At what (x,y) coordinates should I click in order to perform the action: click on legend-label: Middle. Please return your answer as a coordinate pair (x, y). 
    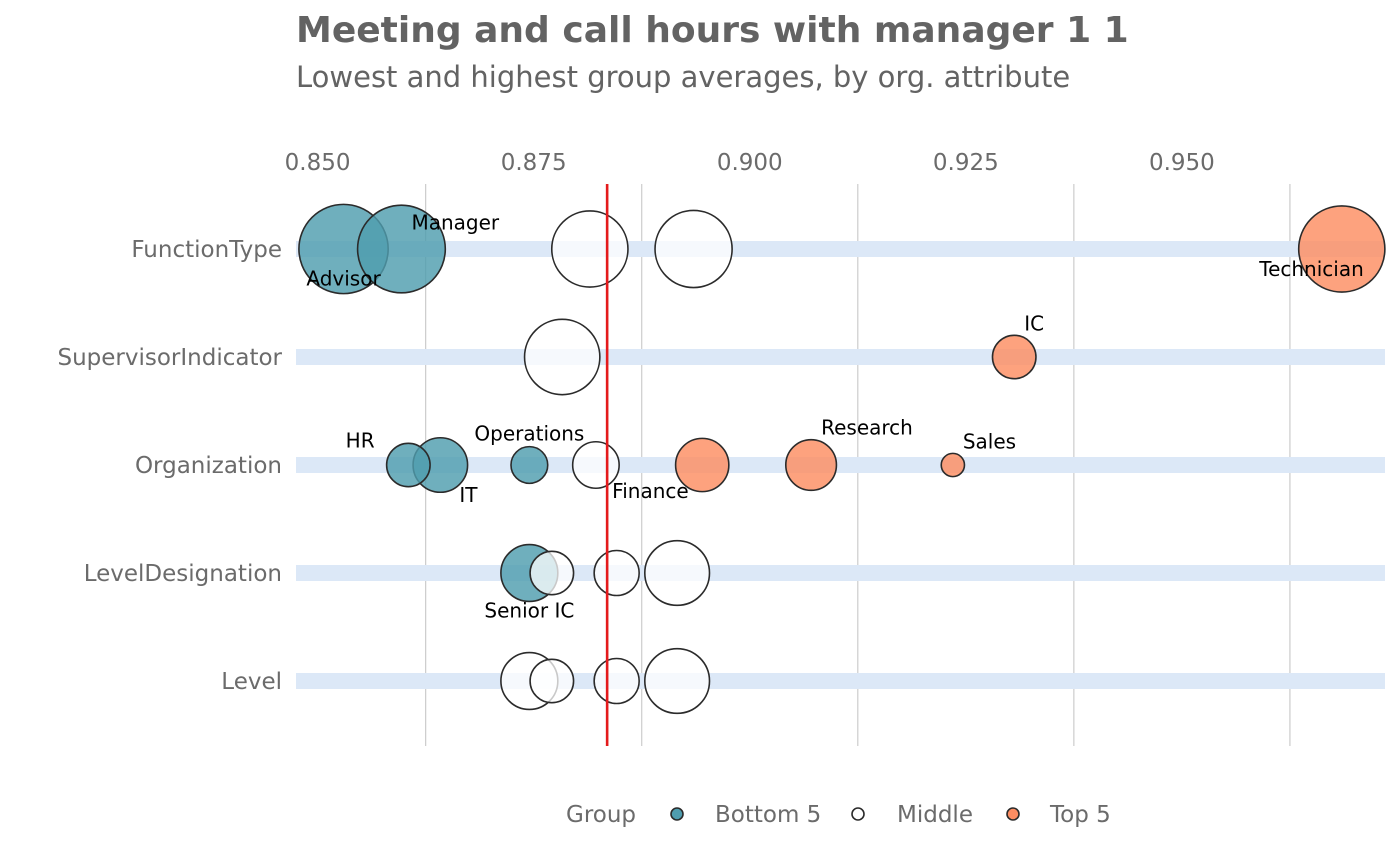
    Looking at the image, I should click on (935, 815).